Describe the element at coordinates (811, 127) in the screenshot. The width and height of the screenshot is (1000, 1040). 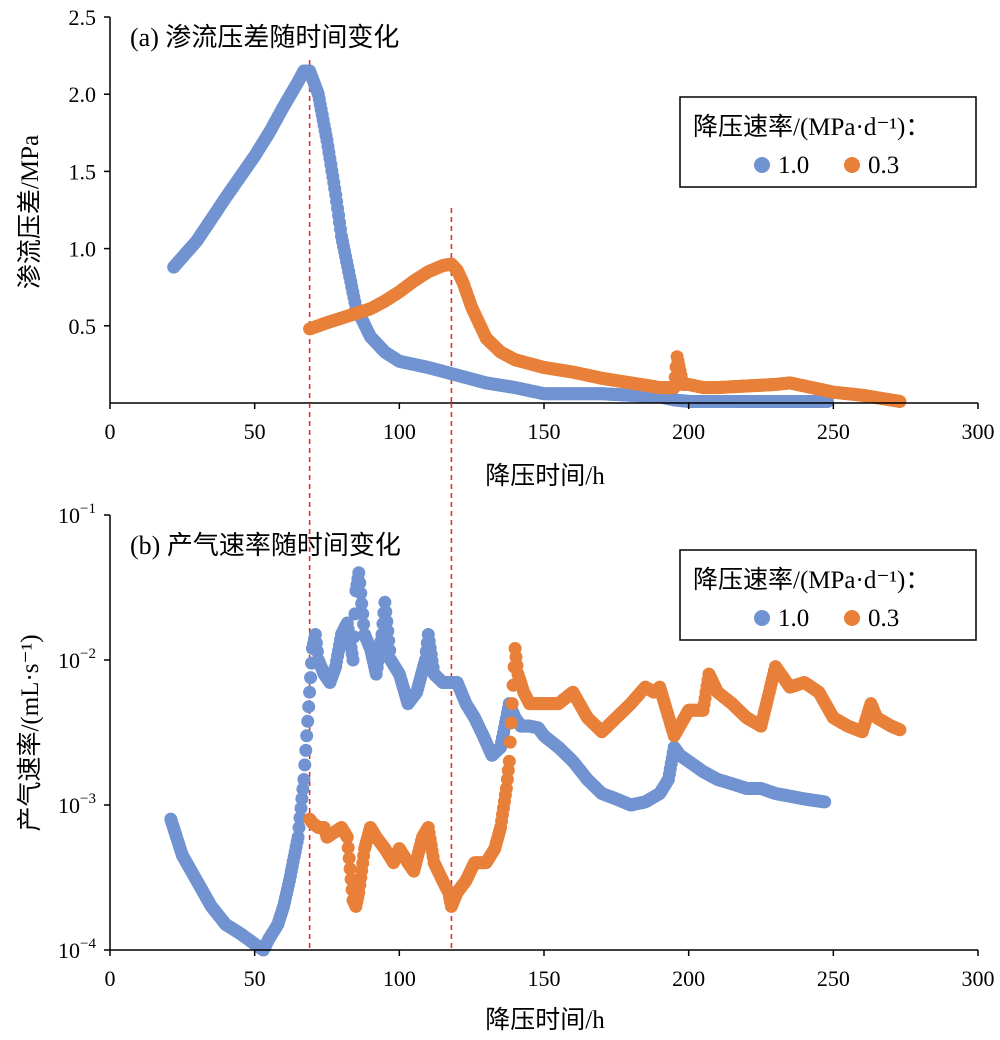
I see `panel-a-legend-title: 降压速率/(MPa·d⁻¹)：` at that location.